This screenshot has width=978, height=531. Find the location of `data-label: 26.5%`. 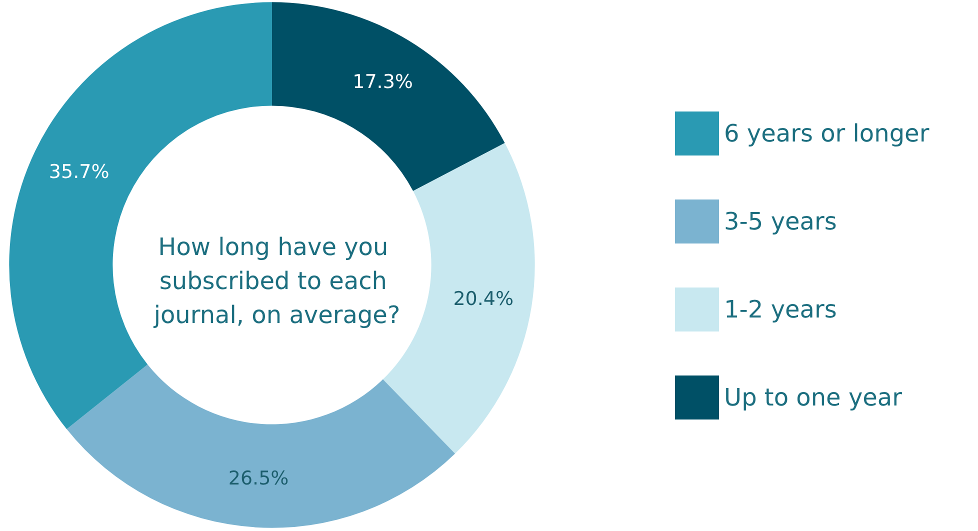

data-label: 26.5% is located at coordinates (258, 479).